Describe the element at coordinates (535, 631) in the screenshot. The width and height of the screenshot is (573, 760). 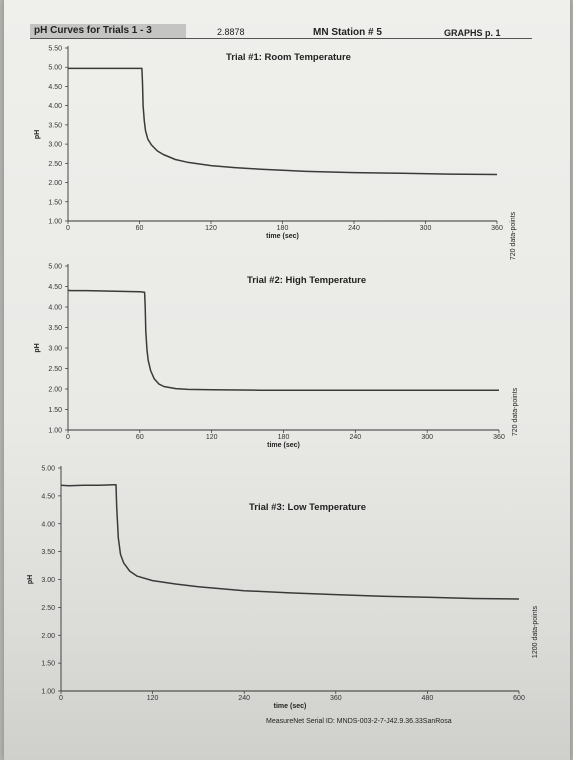
I see `data-points-note: 1200 data-points` at that location.